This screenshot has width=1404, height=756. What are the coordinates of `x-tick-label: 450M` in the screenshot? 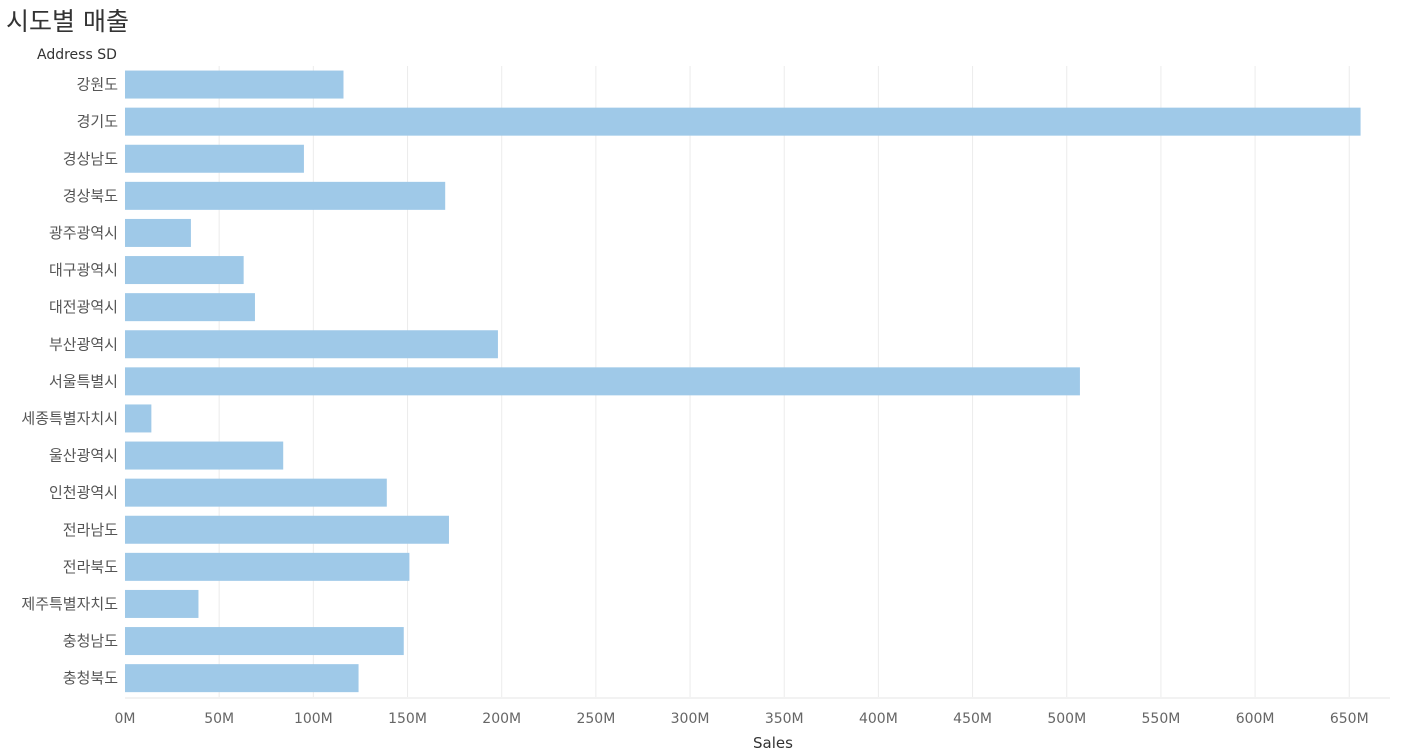 It's located at (972, 719).